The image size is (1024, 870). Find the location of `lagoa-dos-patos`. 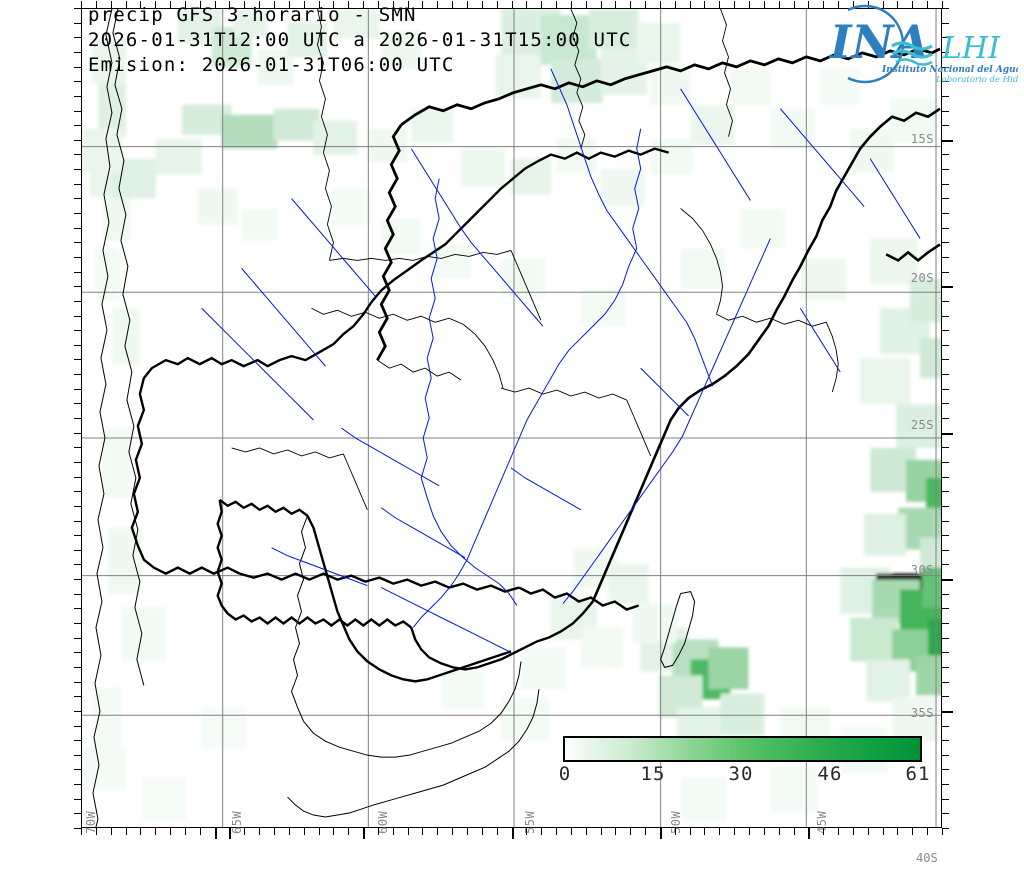

lagoa-dos-patos is located at coordinates (678, 629).